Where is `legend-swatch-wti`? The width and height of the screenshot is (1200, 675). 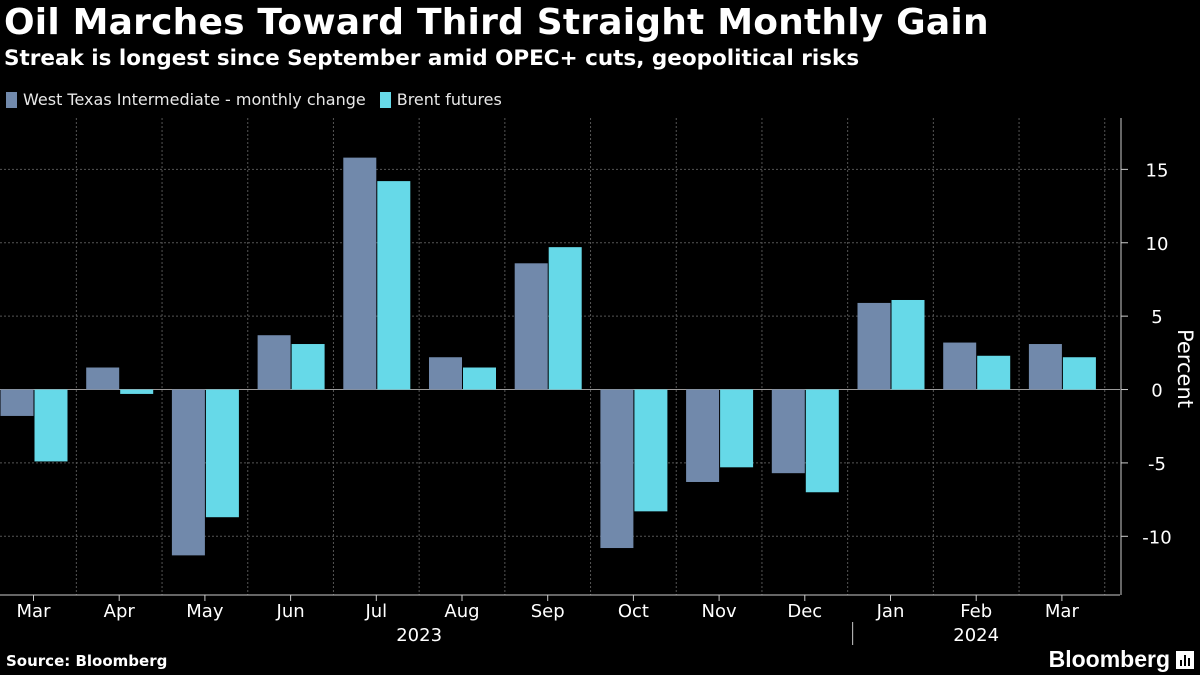 legend-swatch-wti is located at coordinates (11, 99).